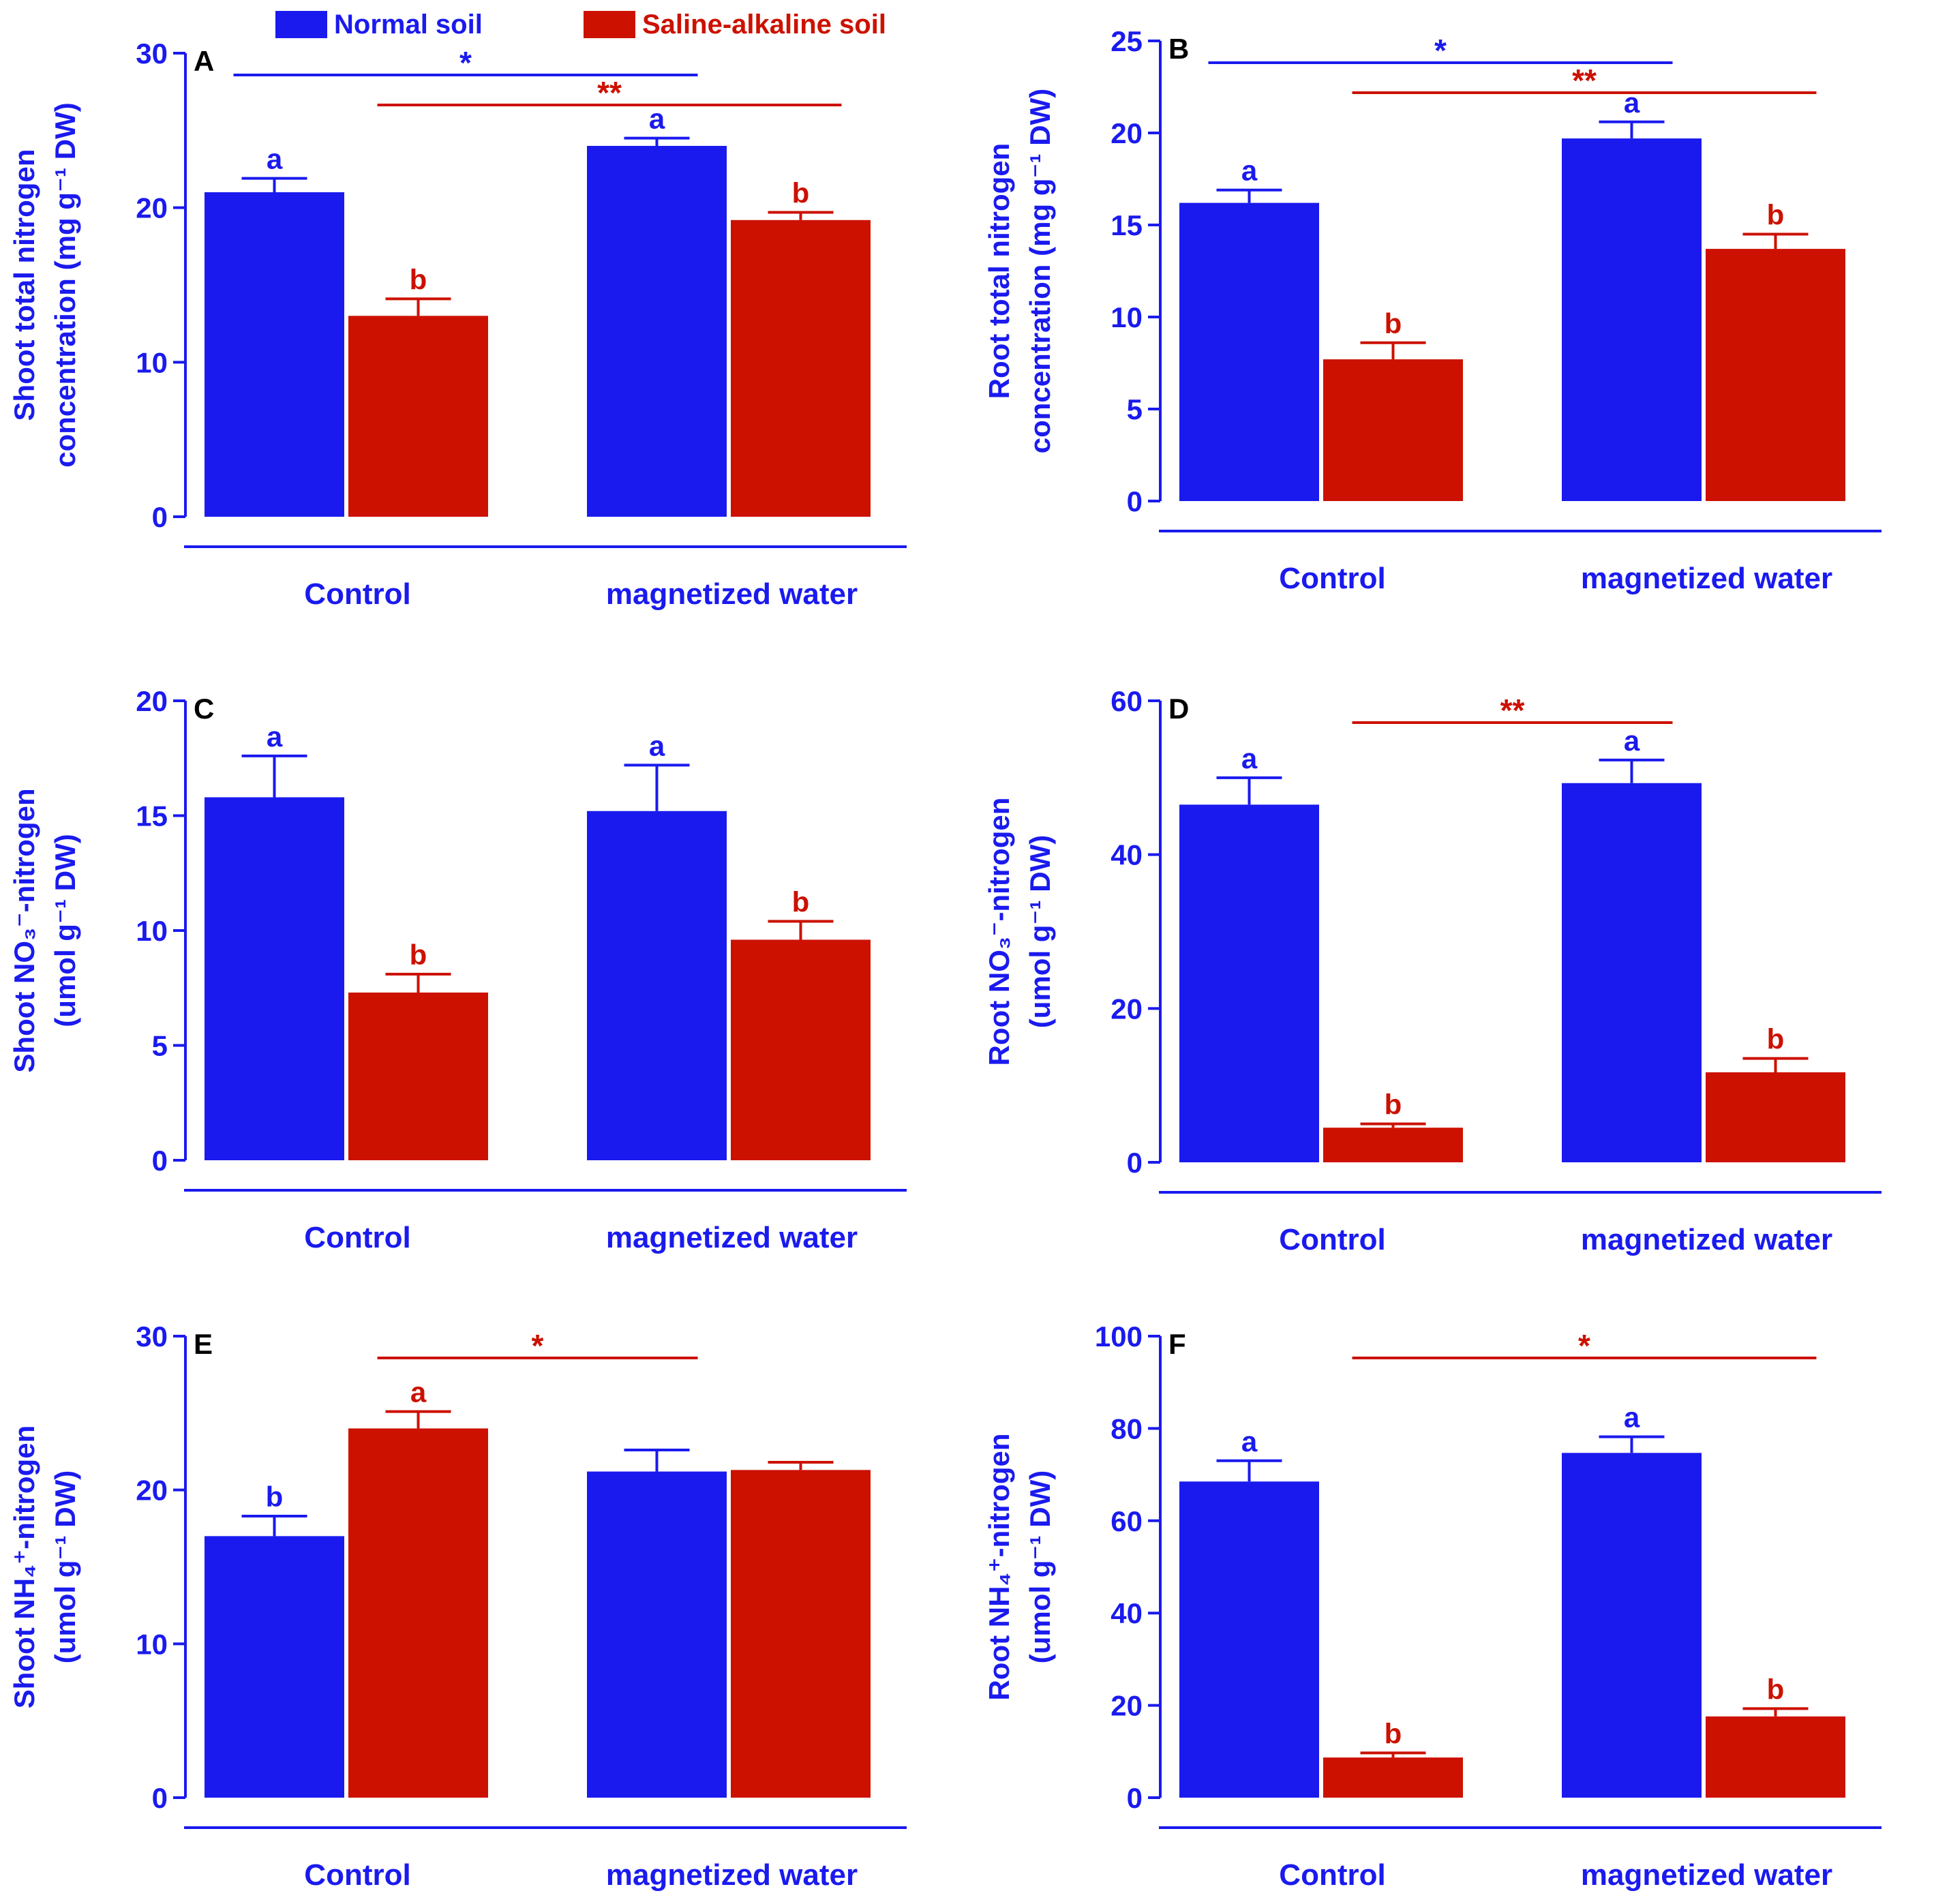  Describe the element at coordinates (610, 92) in the screenshot. I see `comparison-label-a-1: **` at that location.